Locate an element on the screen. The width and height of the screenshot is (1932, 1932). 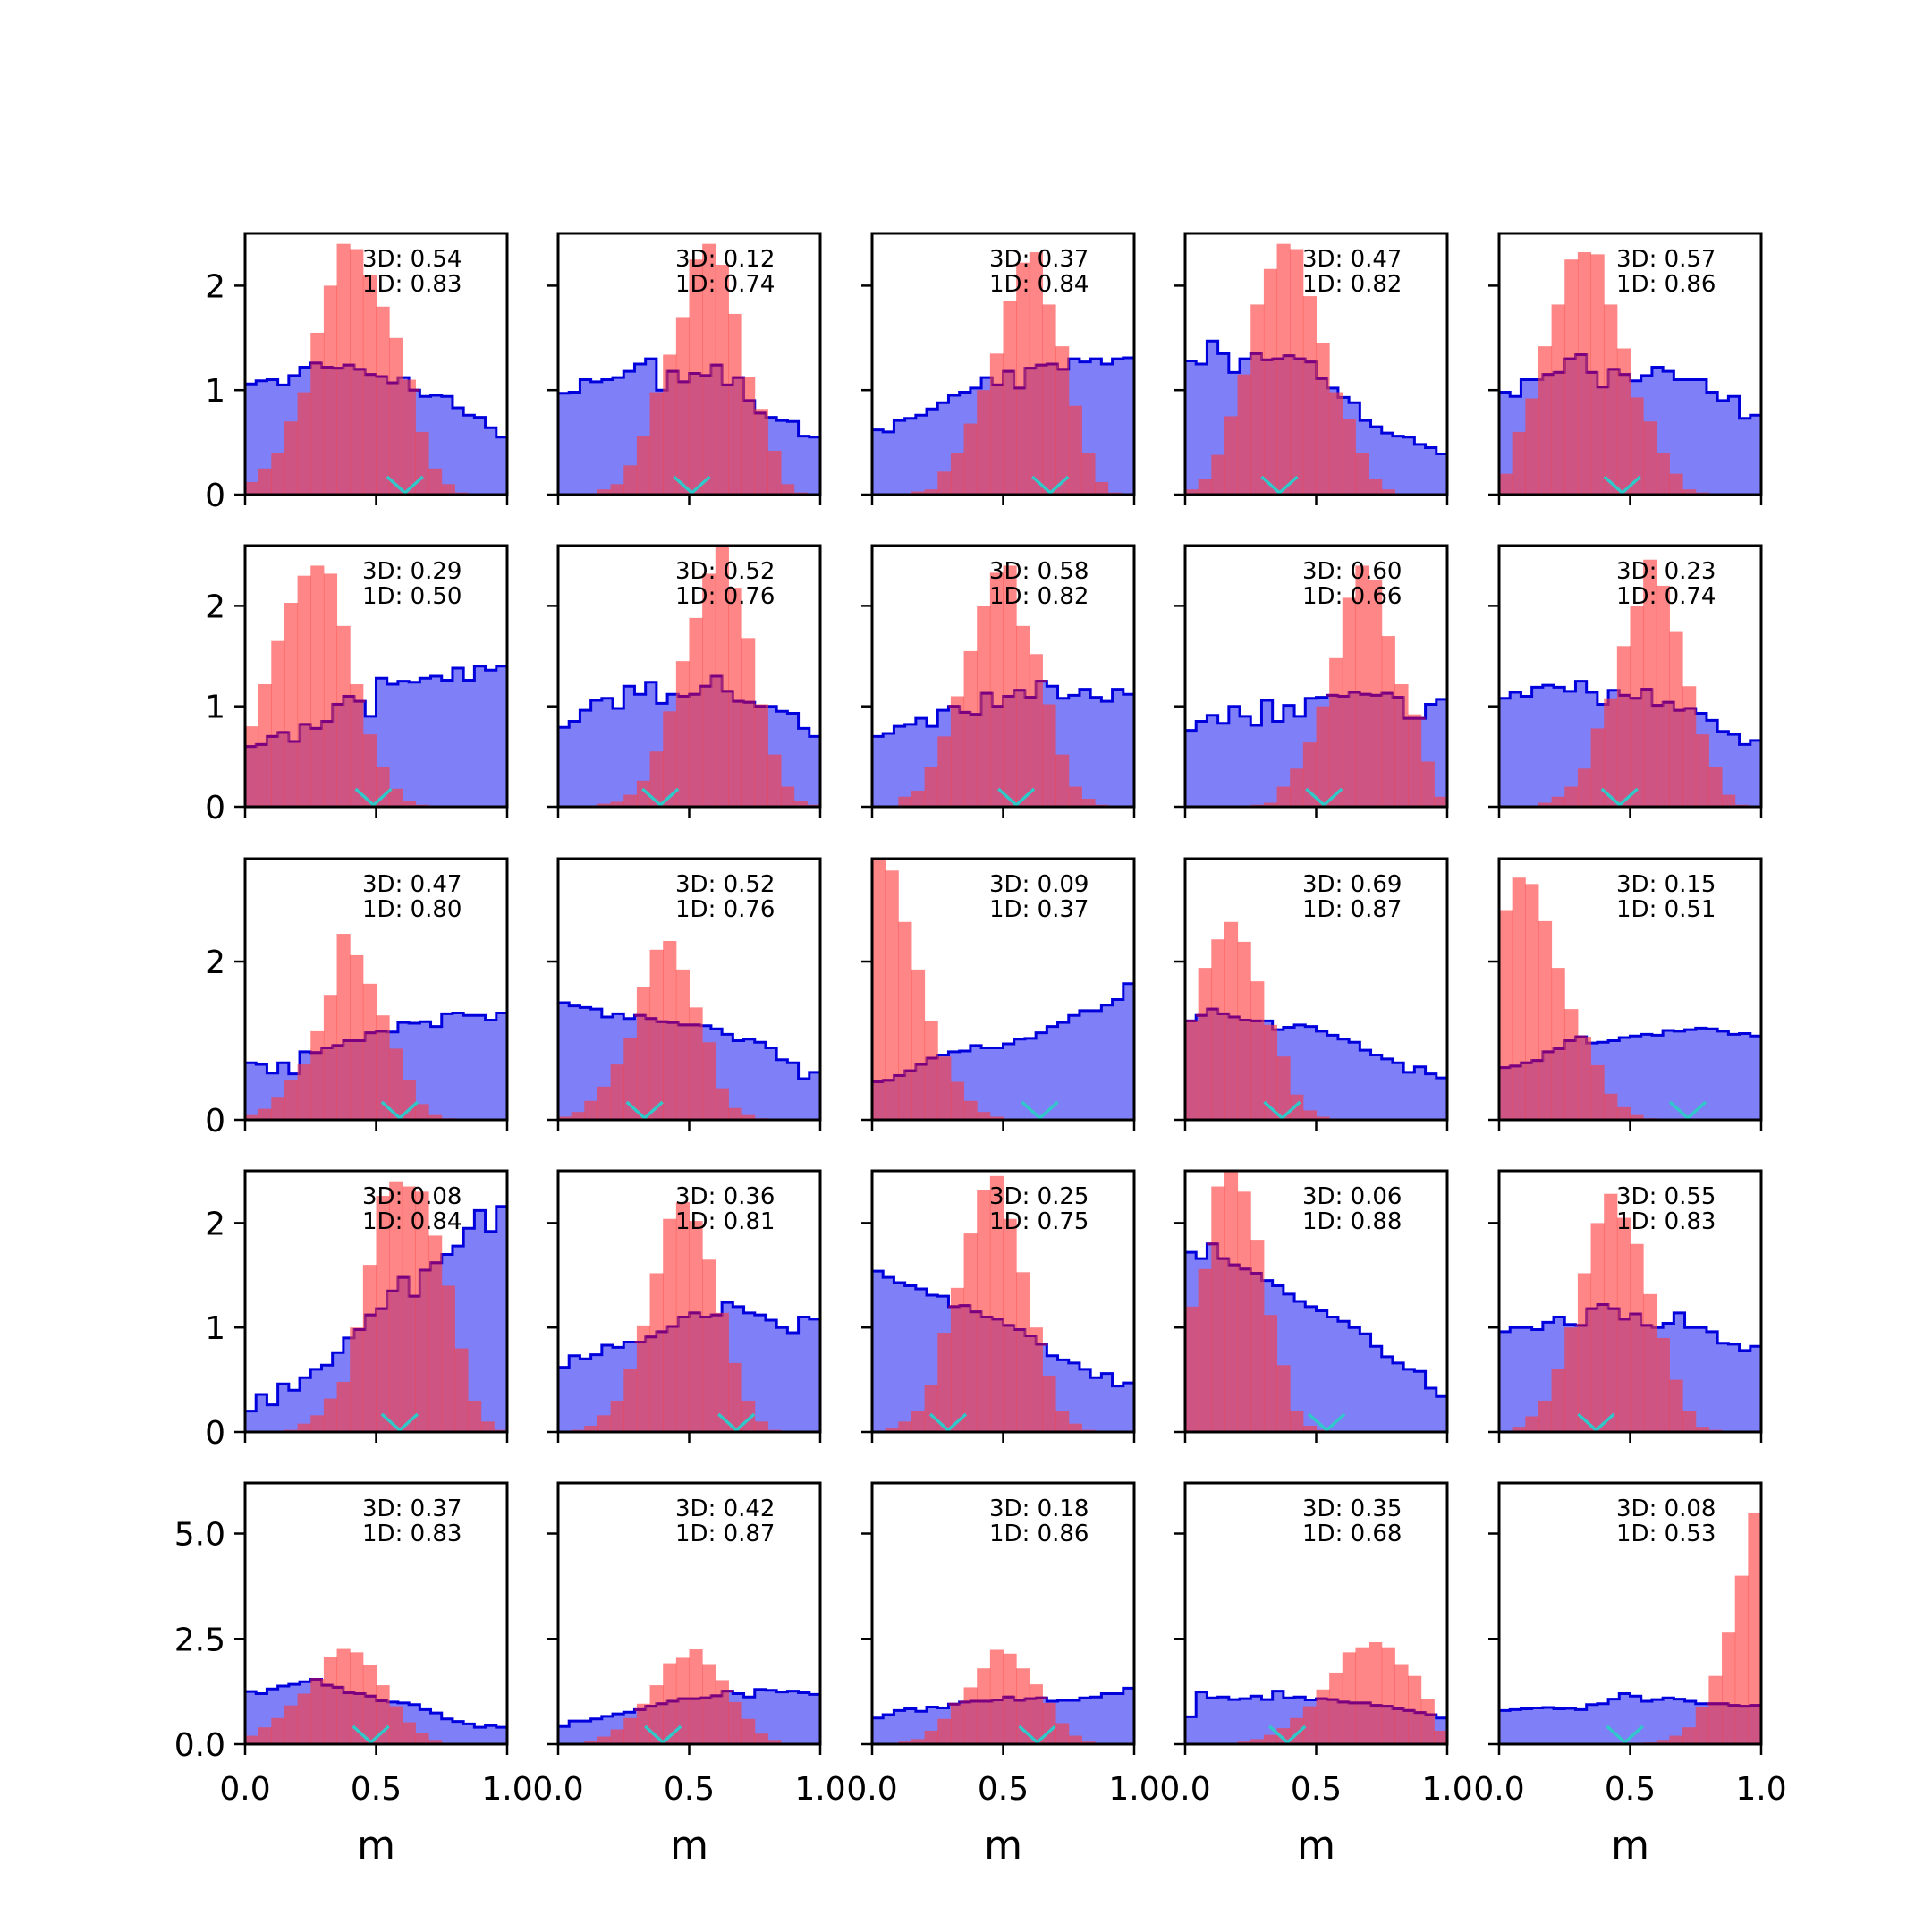
label-1d: 1D: 0.83 is located at coordinates (412, 284).